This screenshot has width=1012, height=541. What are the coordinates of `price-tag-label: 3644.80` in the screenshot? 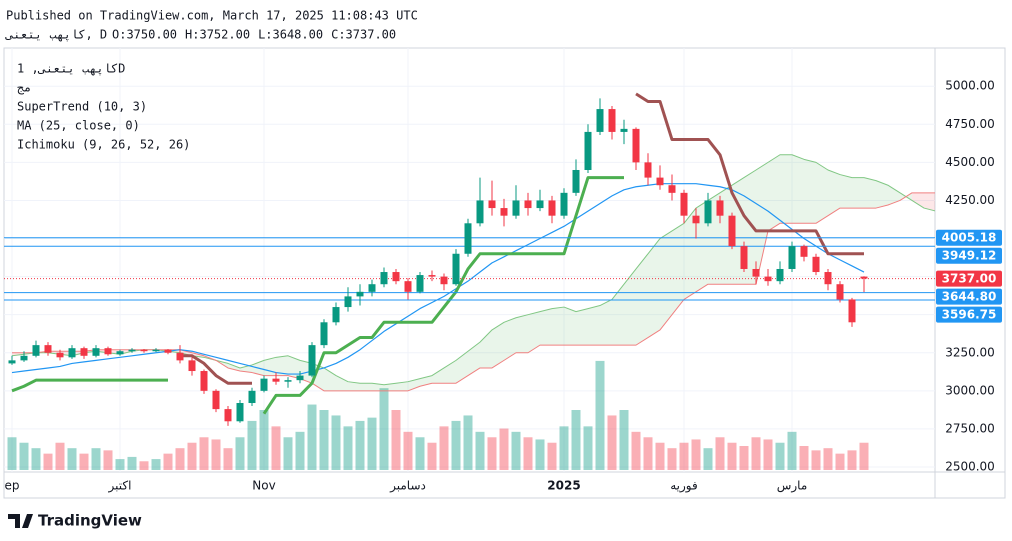 It's located at (969, 297).